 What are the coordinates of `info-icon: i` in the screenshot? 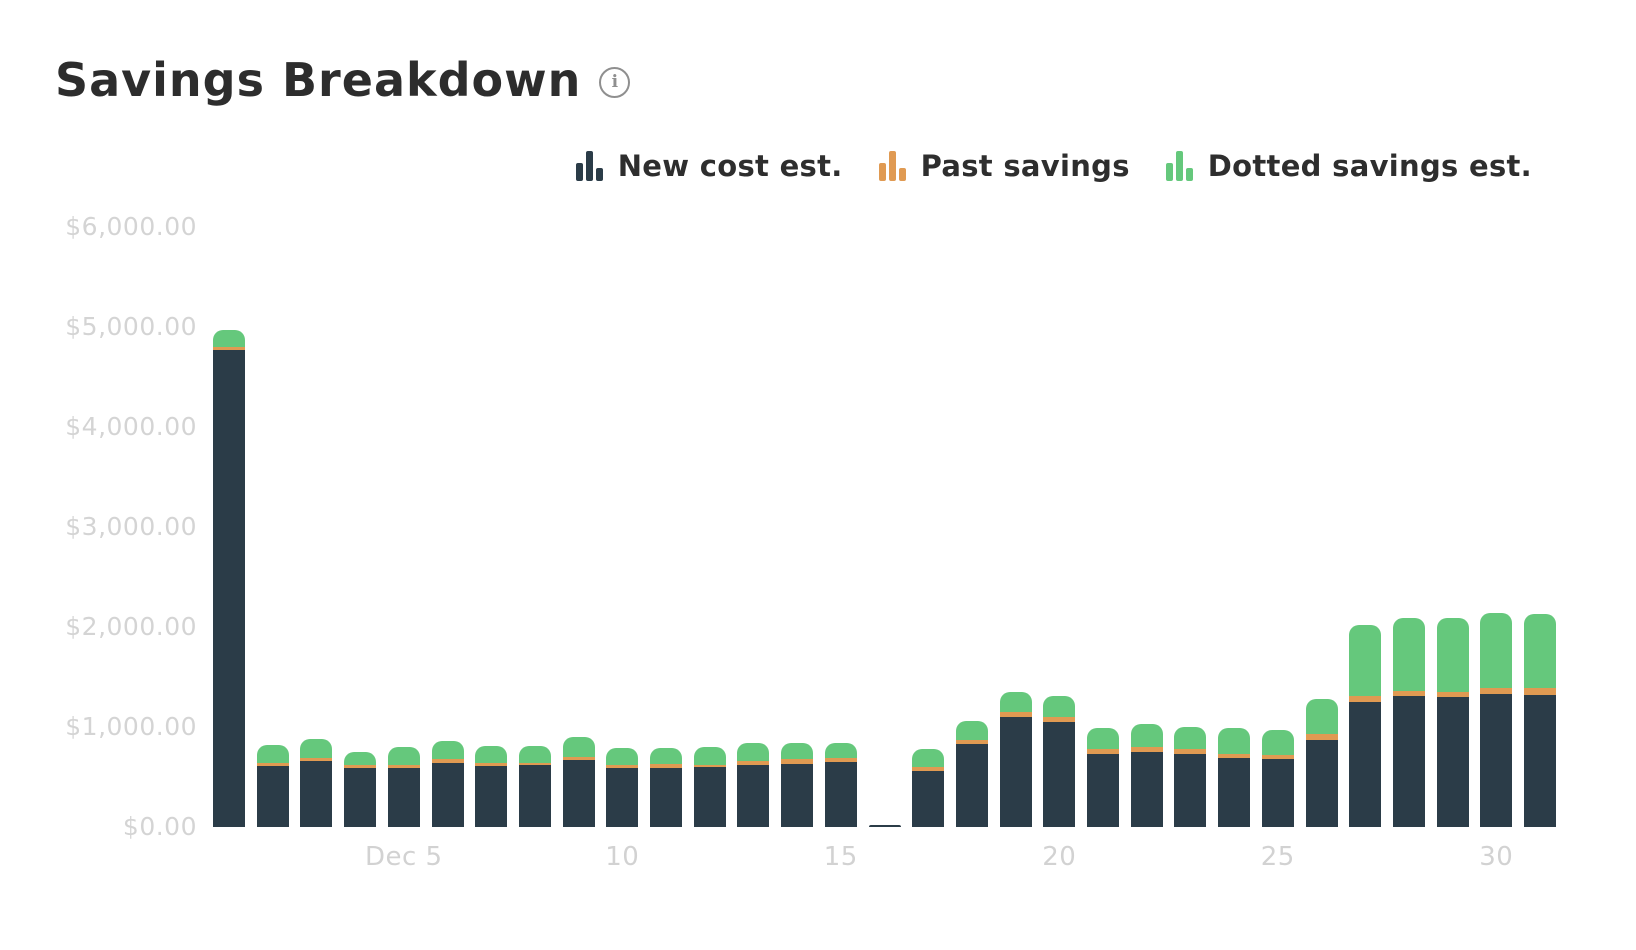 It's located at (615, 82).